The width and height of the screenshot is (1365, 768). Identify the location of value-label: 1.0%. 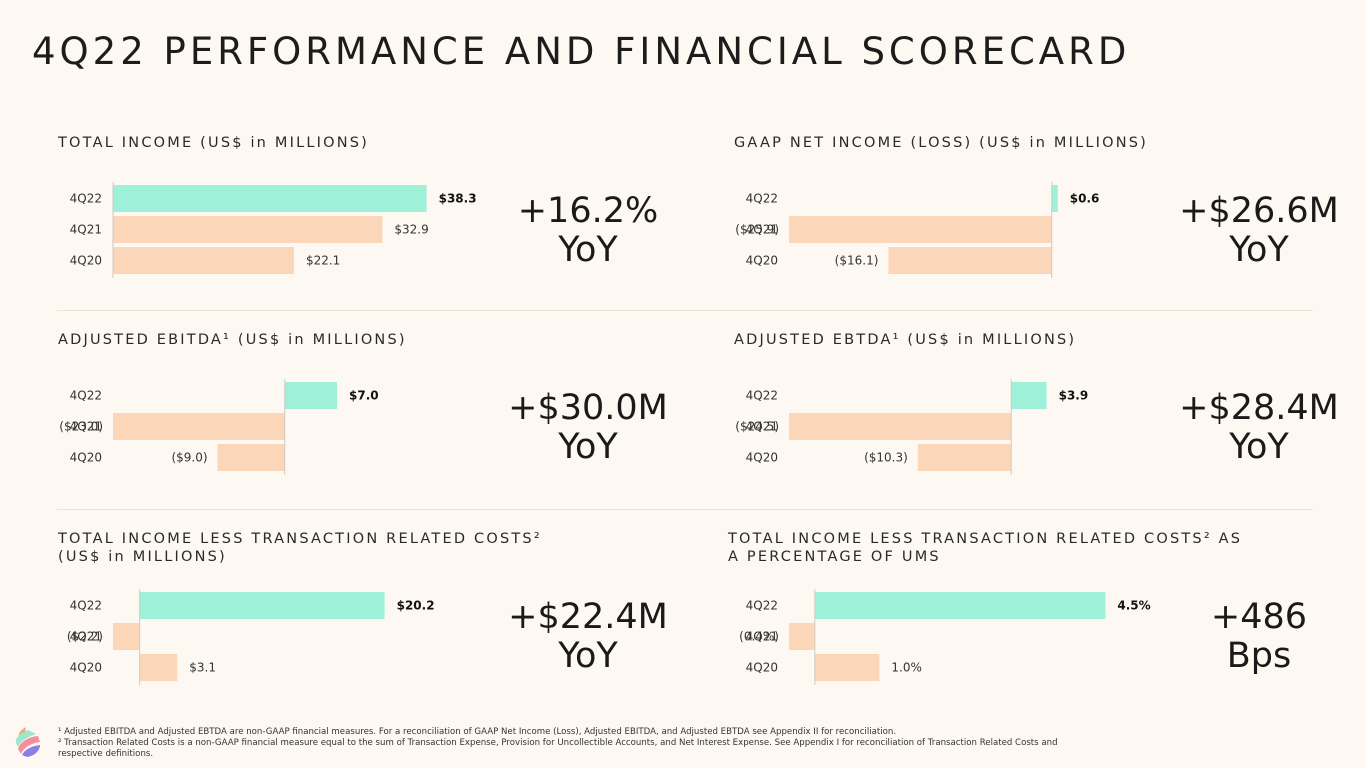
(906, 668).